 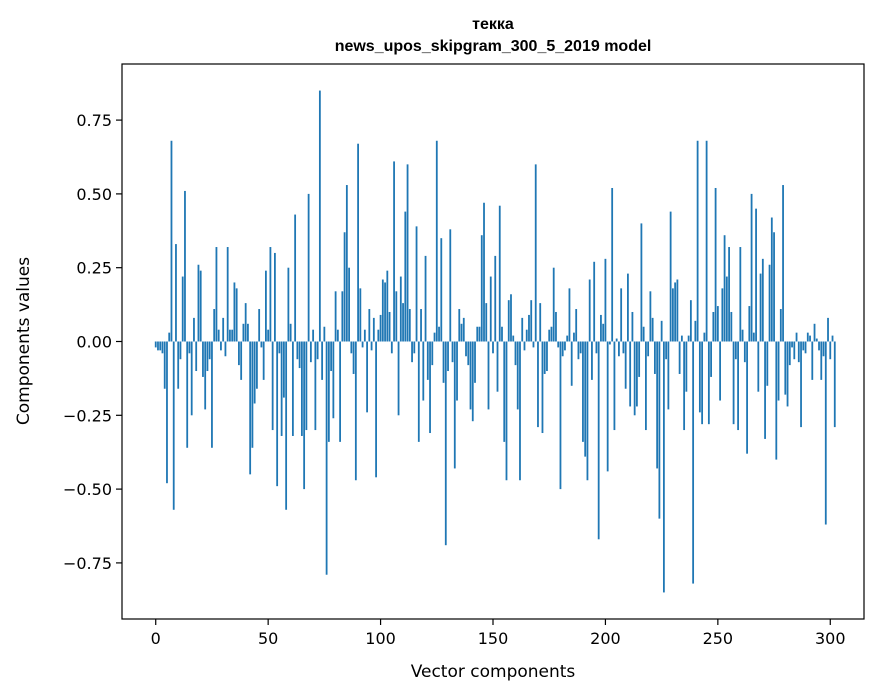 I want to click on x-tick-label: 50, so click(x=268, y=638).